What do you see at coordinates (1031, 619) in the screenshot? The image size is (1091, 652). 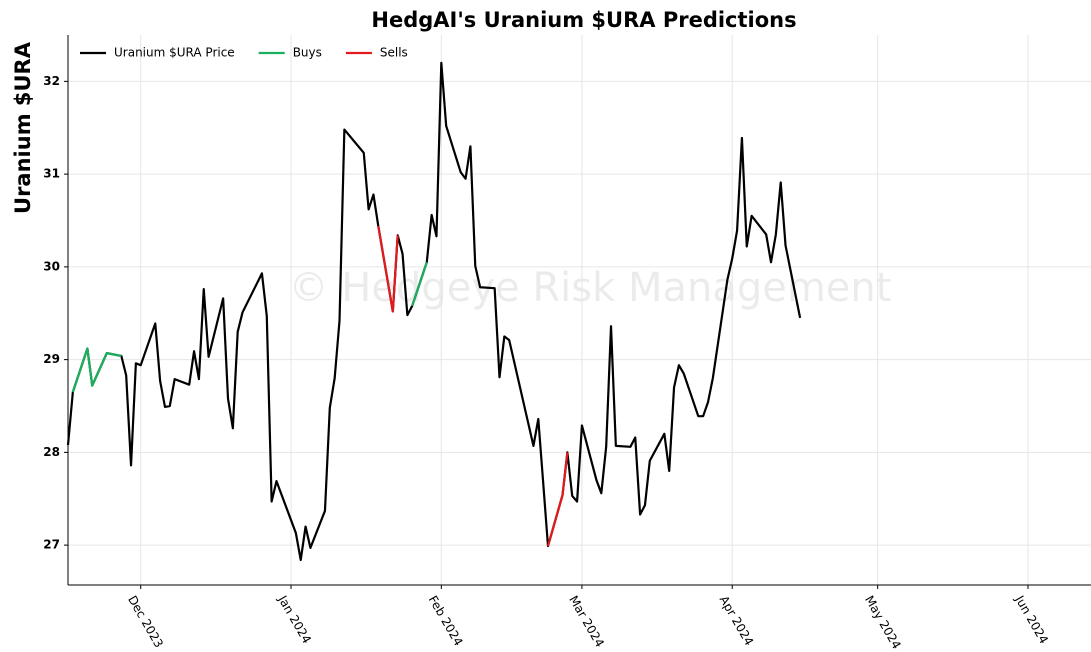 I see `x-tick-label: Jun 2024` at bounding box center [1031, 619].